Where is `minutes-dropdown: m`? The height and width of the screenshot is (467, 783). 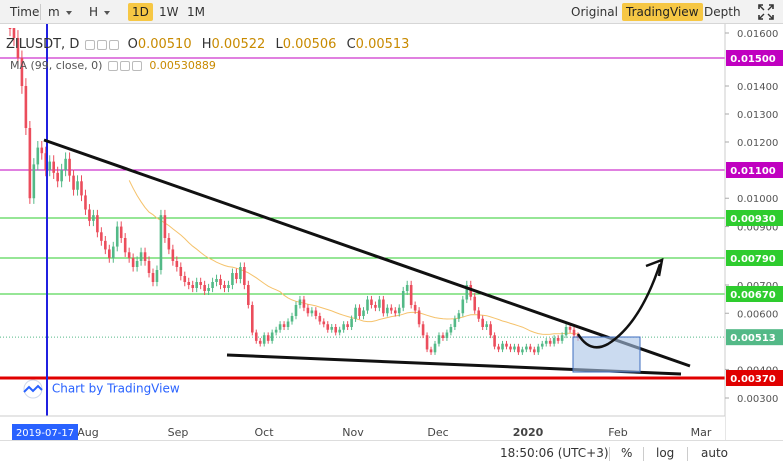
minutes-dropdown: m is located at coordinates (60, 12).